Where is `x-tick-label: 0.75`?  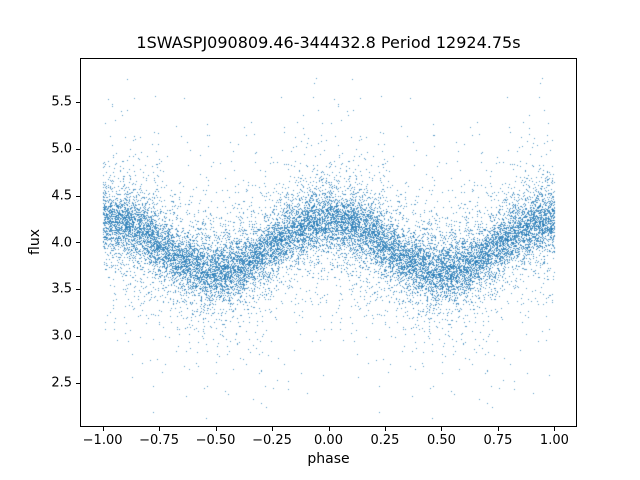
x-tick-label: 0.75 is located at coordinates (498, 440).